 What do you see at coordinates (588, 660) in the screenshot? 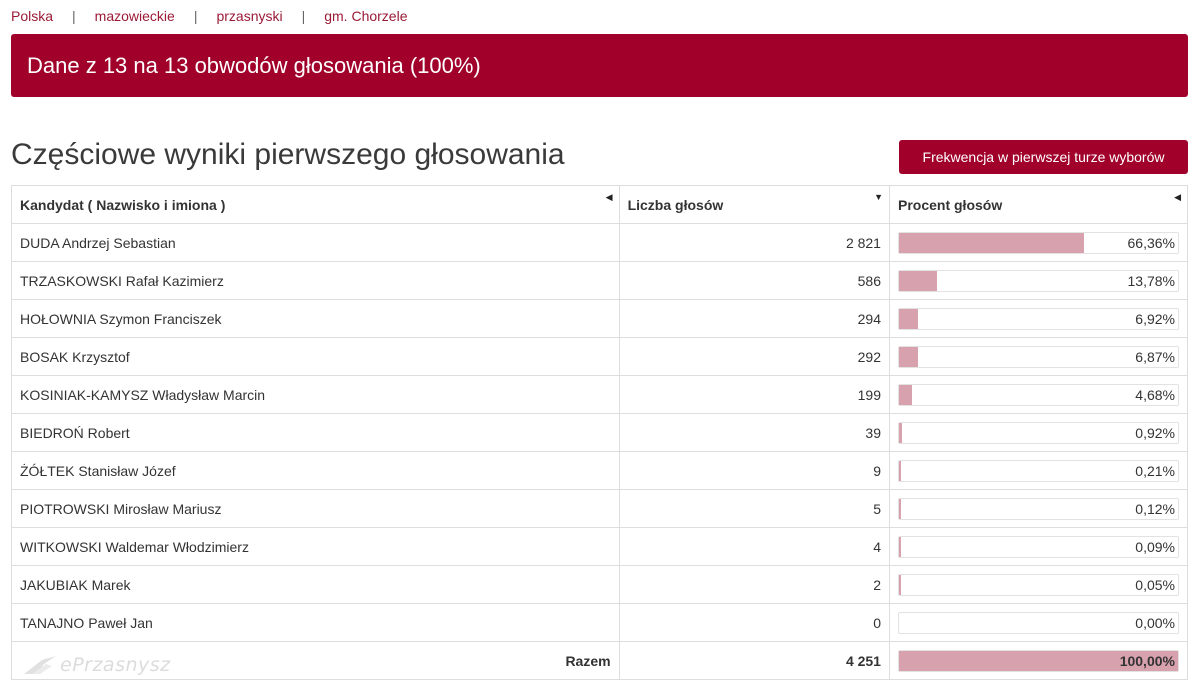
I see `total-label: Razem` at bounding box center [588, 660].